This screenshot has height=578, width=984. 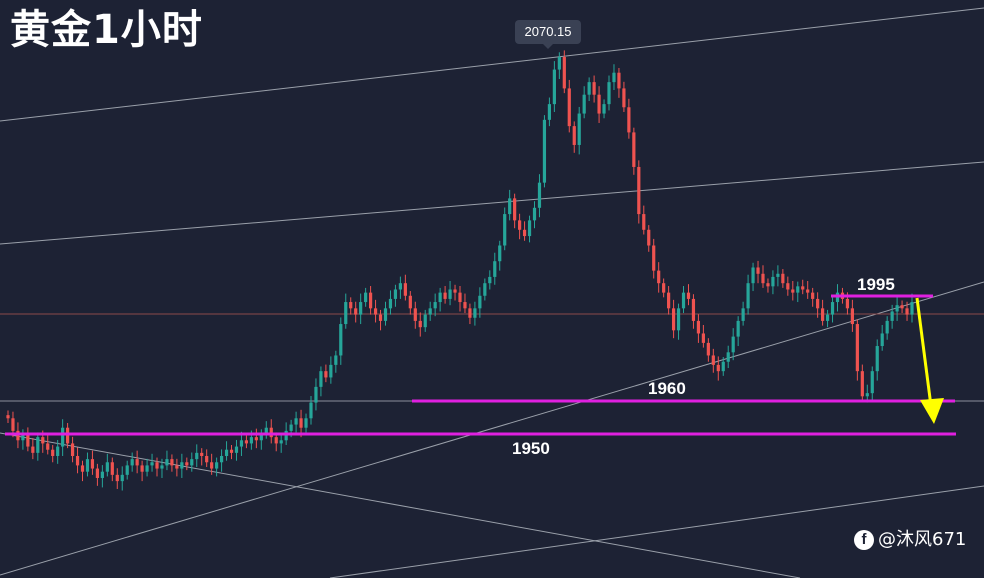 I want to click on level-label-1995: 1995, so click(x=876, y=284).